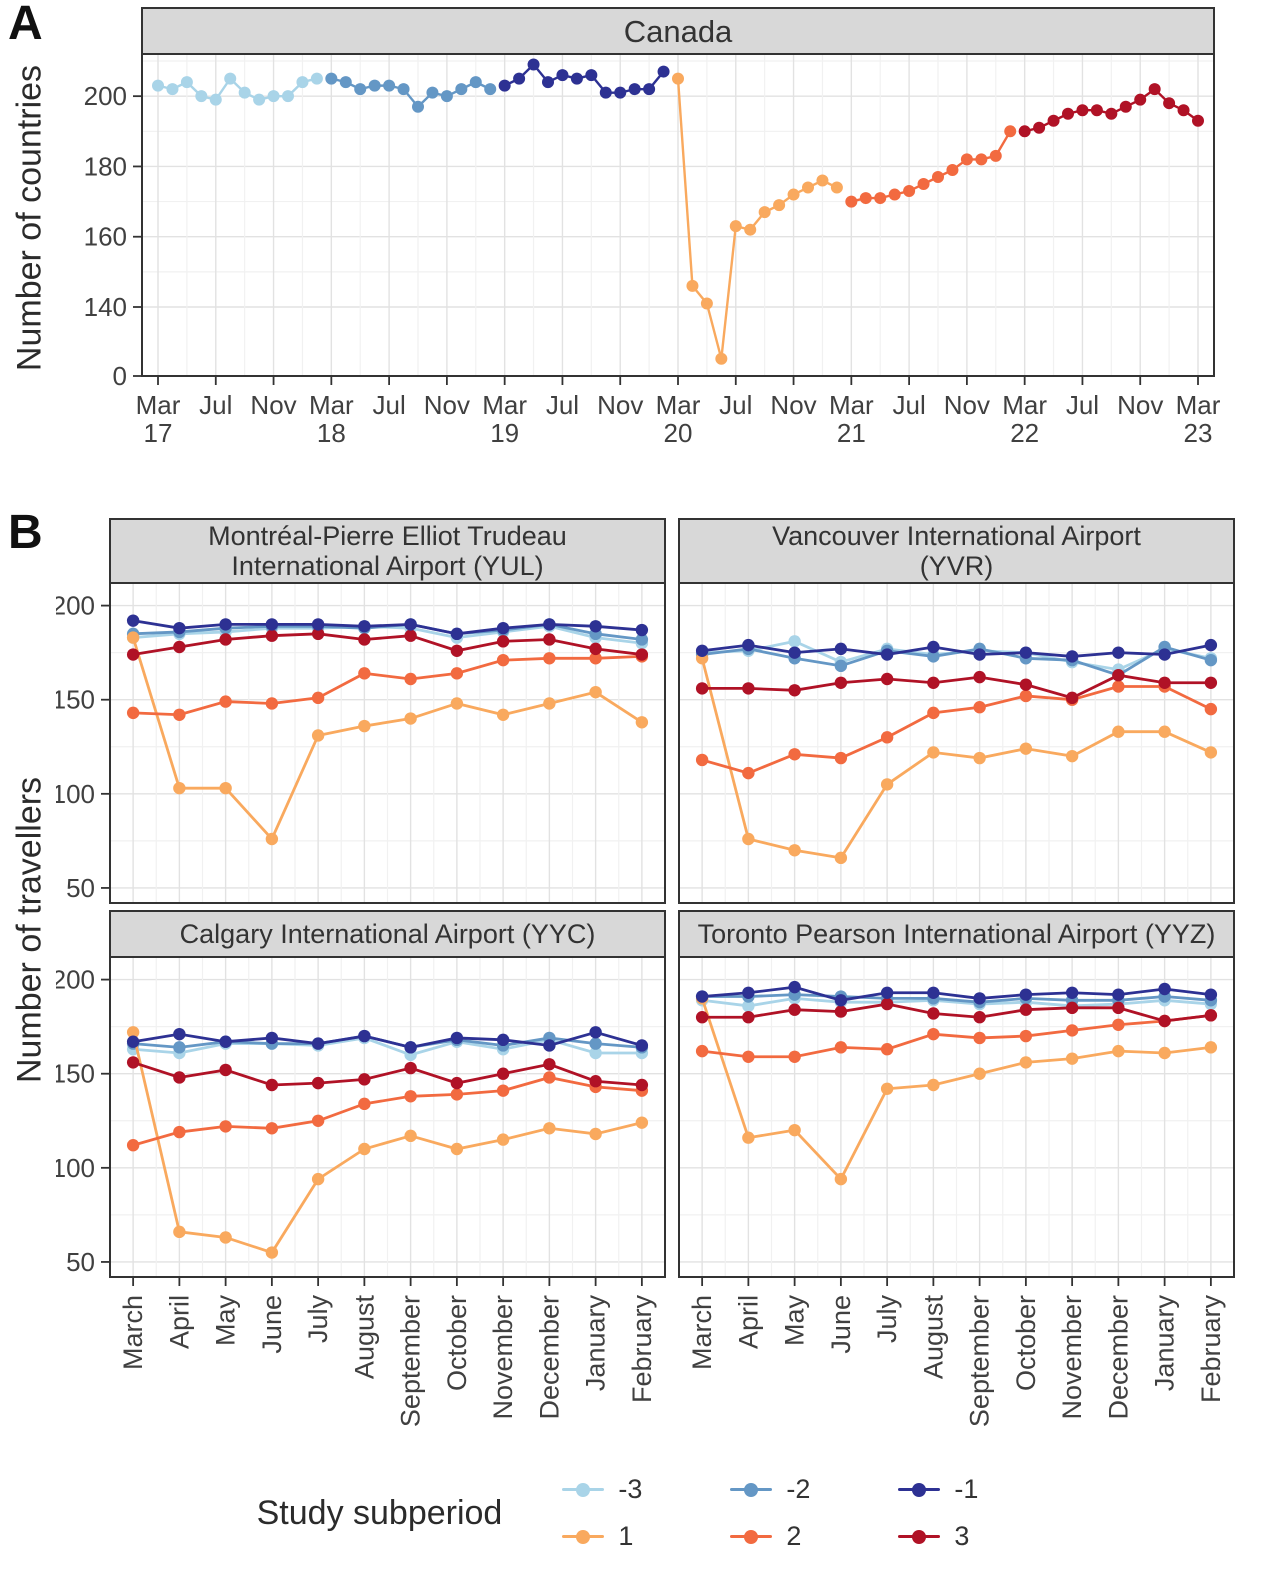  Describe the element at coordinates (105, 166) in the screenshot. I see `svg-text: 180` at that location.